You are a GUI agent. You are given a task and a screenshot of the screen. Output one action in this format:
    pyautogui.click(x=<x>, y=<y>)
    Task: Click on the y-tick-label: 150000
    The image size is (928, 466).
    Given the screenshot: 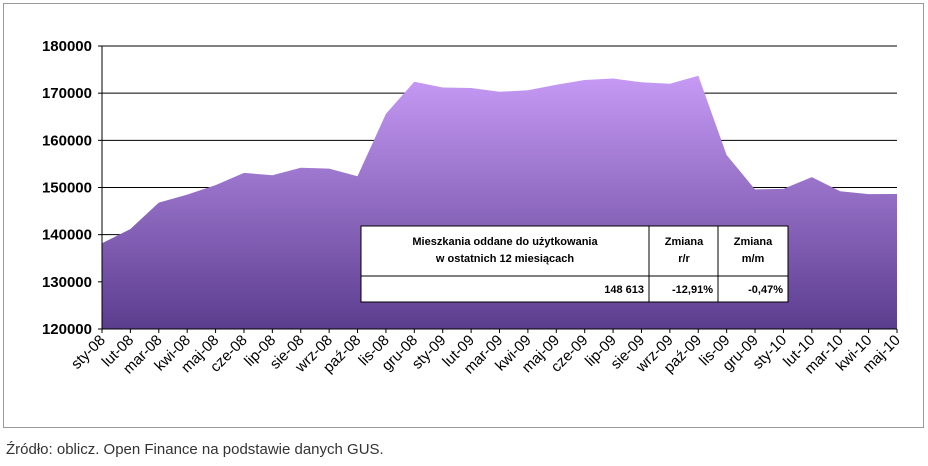 What is the action you would take?
    pyautogui.click(x=67, y=188)
    